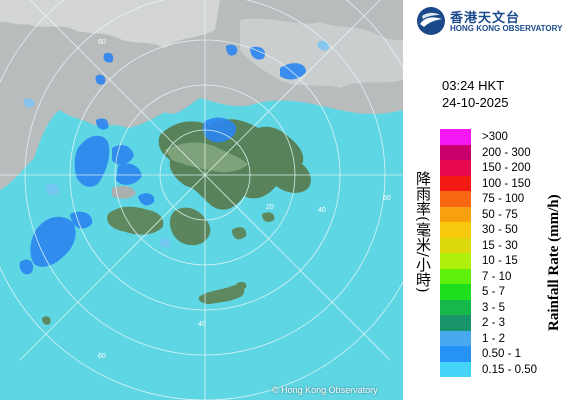 This screenshot has height=400, width=577. I want to click on airport-island, so click(124, 192).